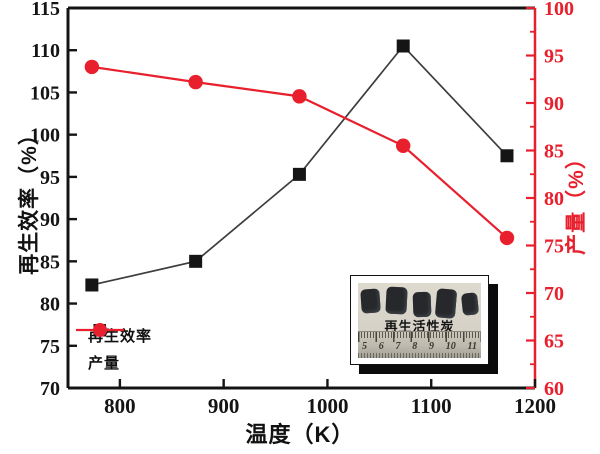 This screenshot has height=454, width=600. Describe the element at coordinates (29, 199) in the screenshot. I see `y-axis-title-left: 再生效率（%）` at that location.